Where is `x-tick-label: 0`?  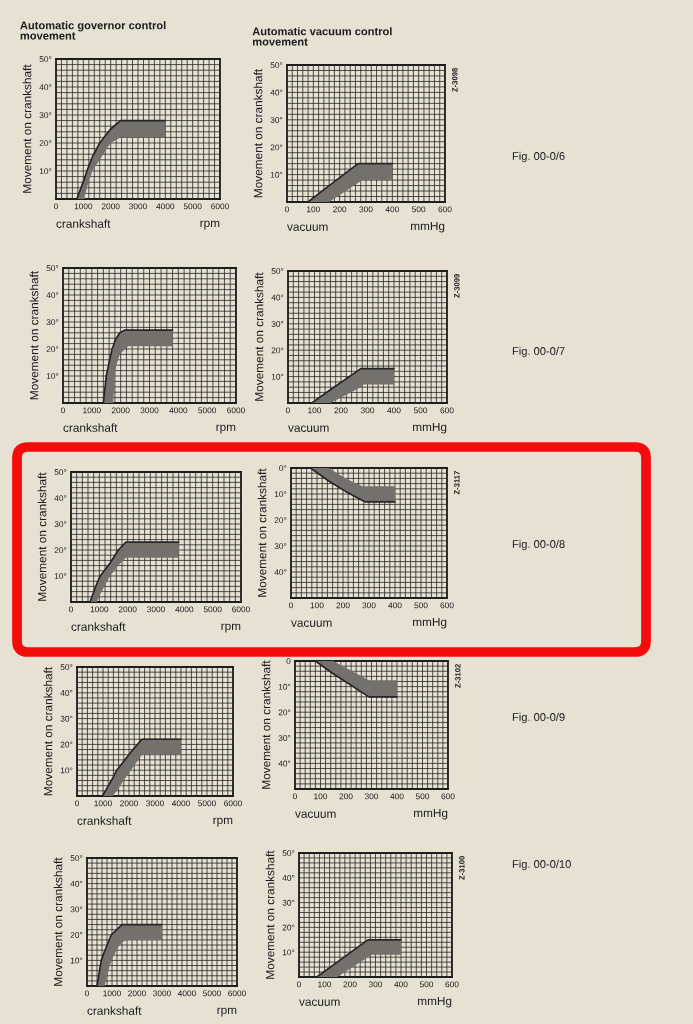 x-tick-label: 0 is located at coordinates (87, 993).